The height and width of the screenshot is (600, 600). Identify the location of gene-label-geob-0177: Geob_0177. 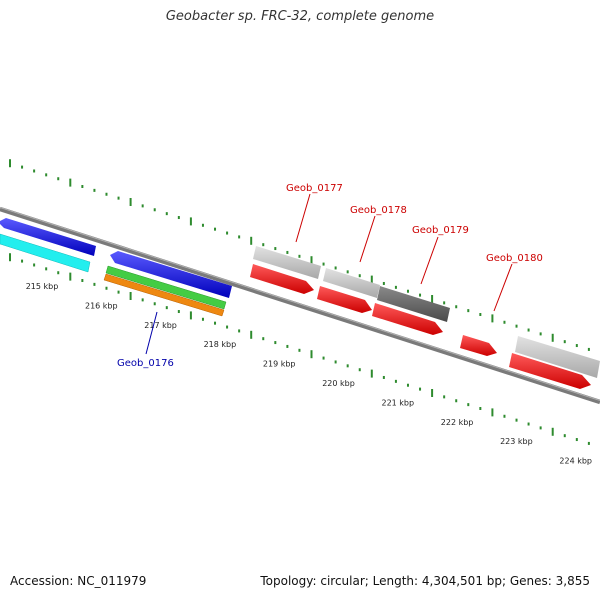
(314, 188).